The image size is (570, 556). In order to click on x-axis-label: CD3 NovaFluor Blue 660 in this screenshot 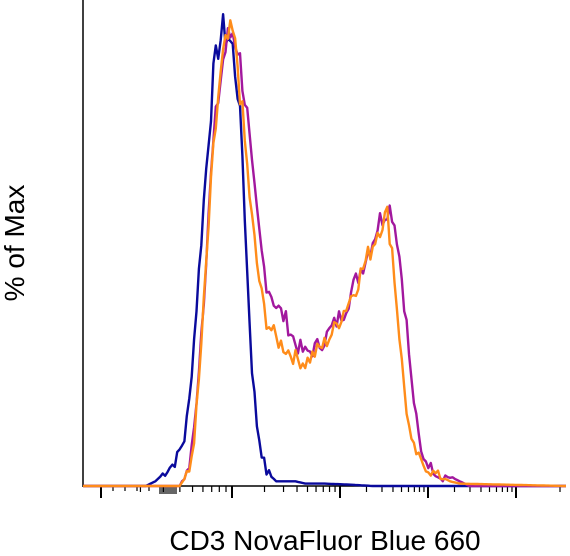, I will do `click(324, 540)`.